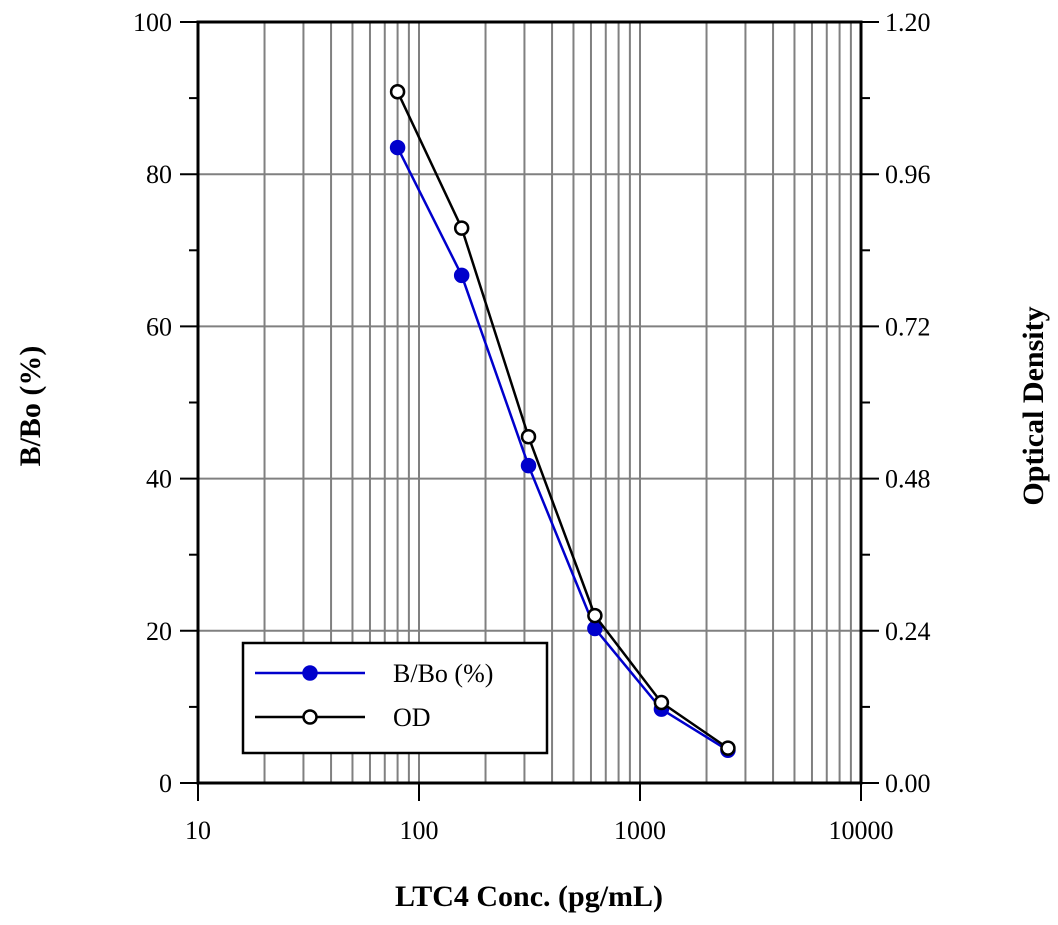 This screenshot has width=1058, height=925. Describe the element at coordinates (908, 631) in the screenshot. I see `y2-tick-label: 0.24` at that location.